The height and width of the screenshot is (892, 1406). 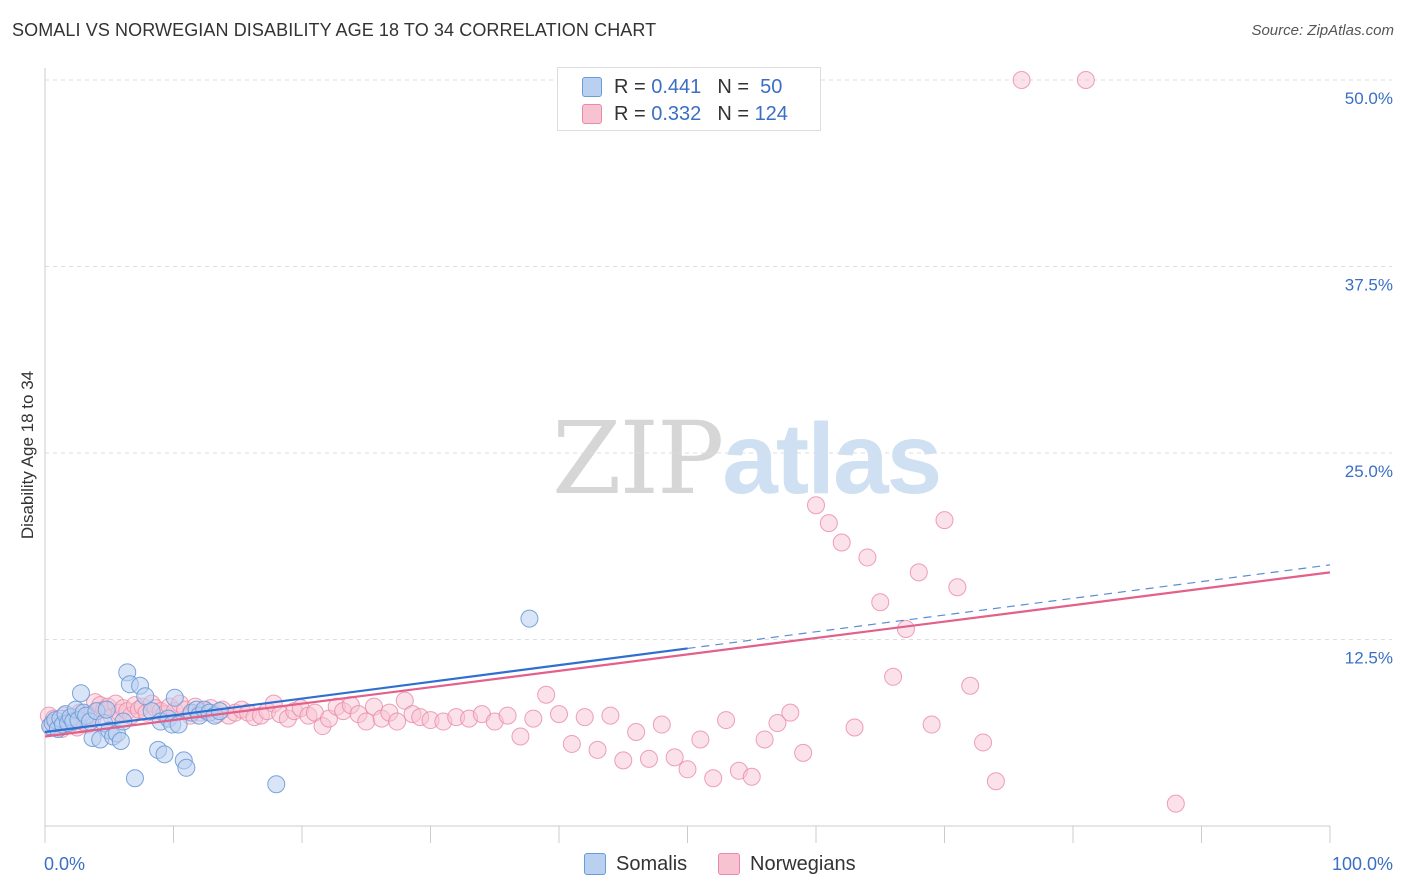 What do you see at coordinates (595, 864) in the screenshot?
I see `bottom-somalis-swatch` at bounding box center [595, 864].